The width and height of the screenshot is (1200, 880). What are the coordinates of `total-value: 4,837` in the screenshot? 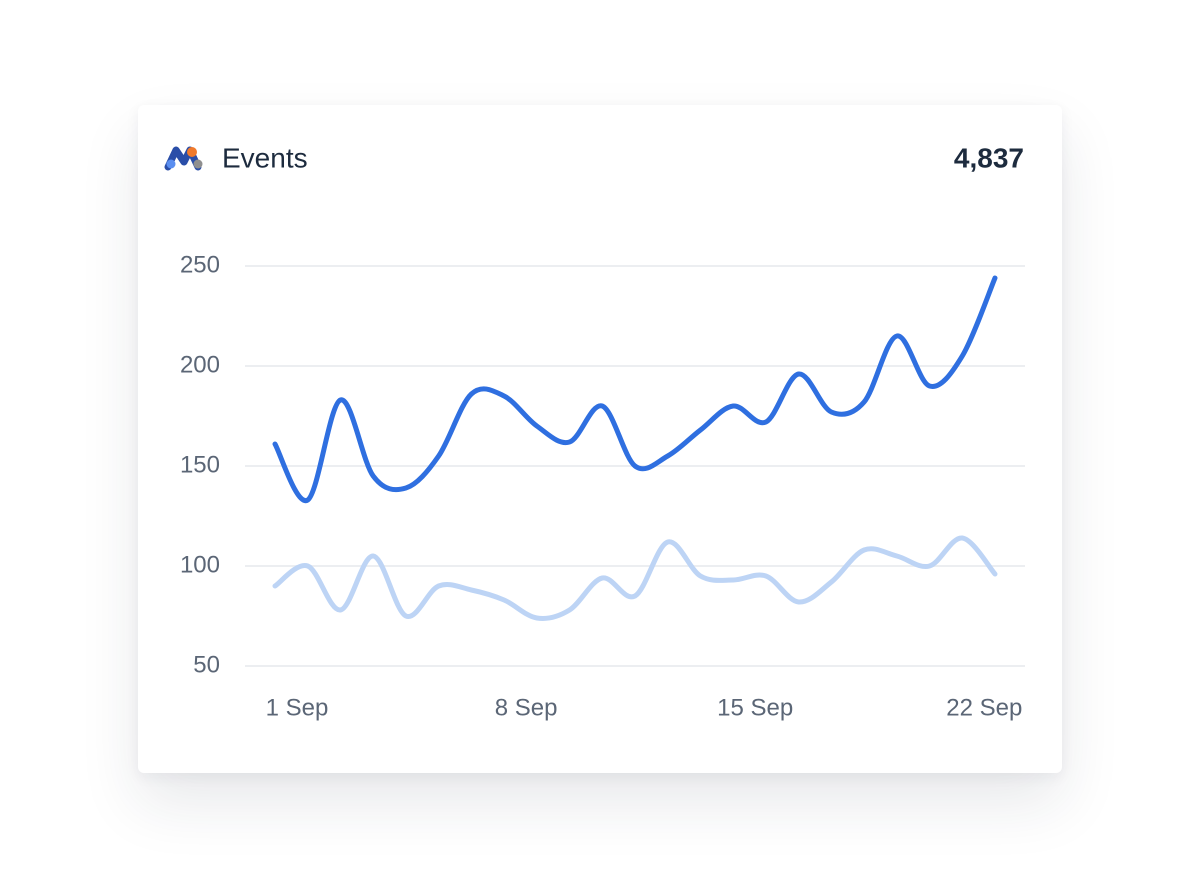 It's located at (989, 157).